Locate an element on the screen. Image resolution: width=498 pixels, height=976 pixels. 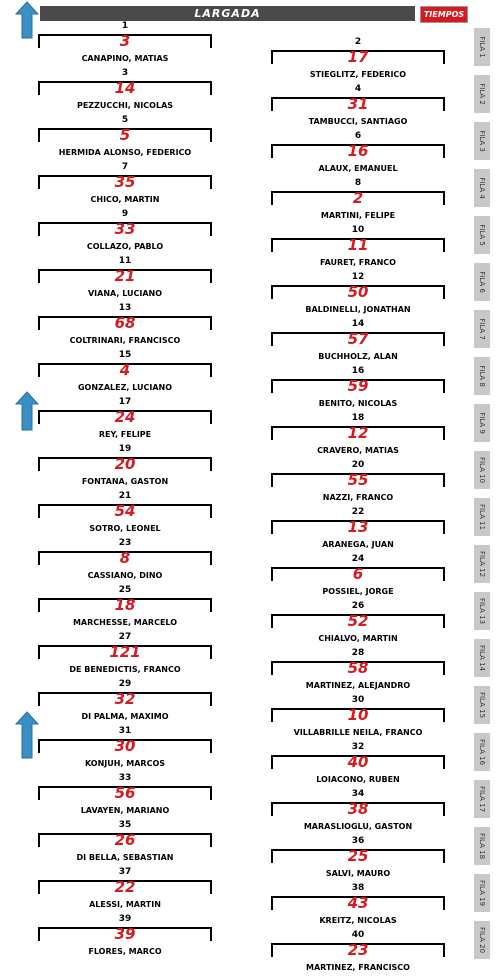
driver-name: HERMIDA ALONSO, FEDERICO is located at coordinates (125, 152).